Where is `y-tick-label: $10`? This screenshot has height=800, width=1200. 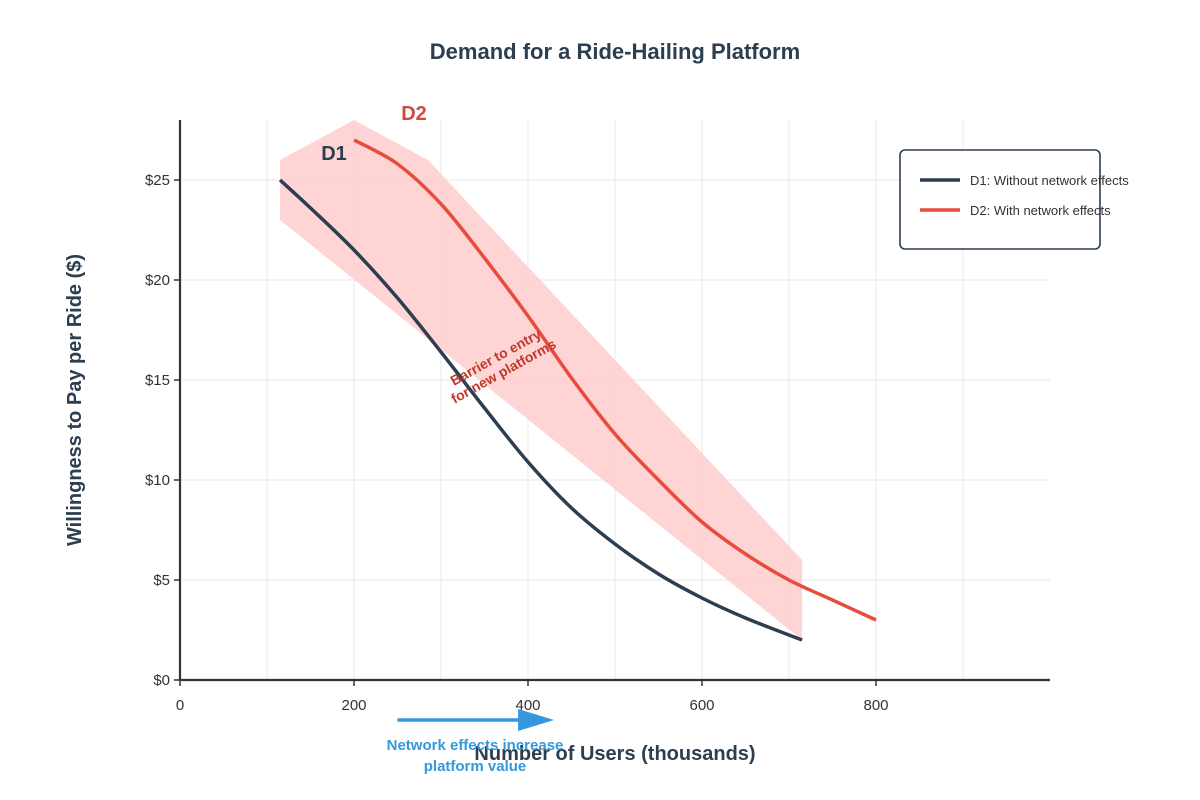 y-tick-label: $10 is located at coordinates (157, 480).